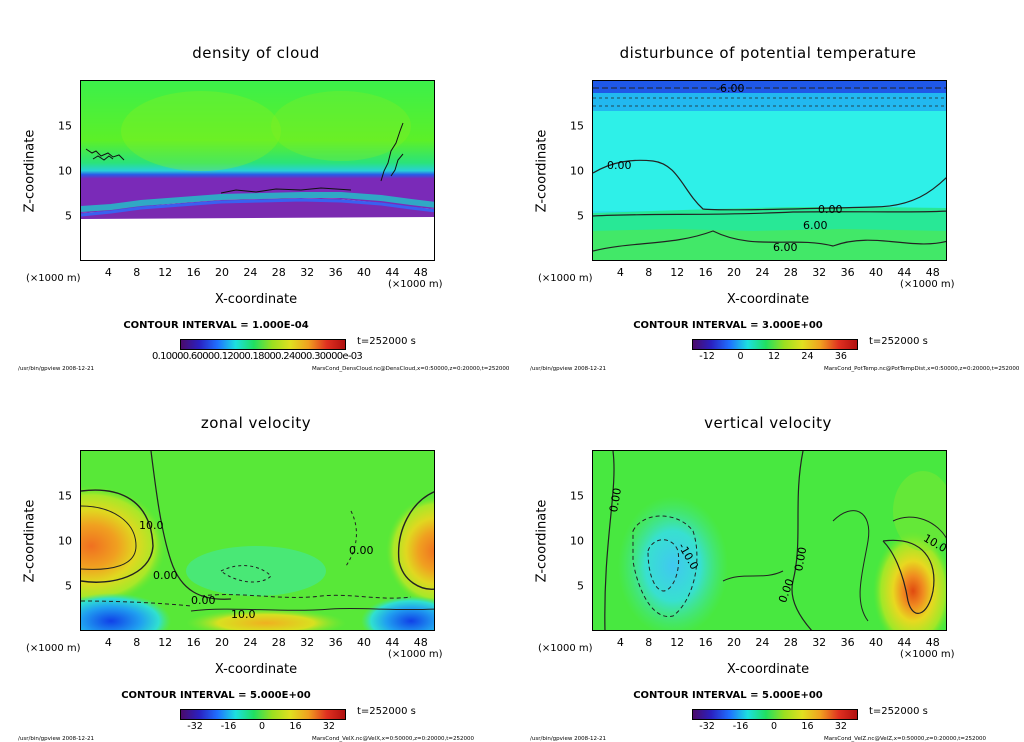 Image resolution: width=1024 pixels, height=742 pixels. What do you see at coordinates (278, 272) in the screenshot?
I see `x-tick-label: 28` at bounding box center [278, 272].